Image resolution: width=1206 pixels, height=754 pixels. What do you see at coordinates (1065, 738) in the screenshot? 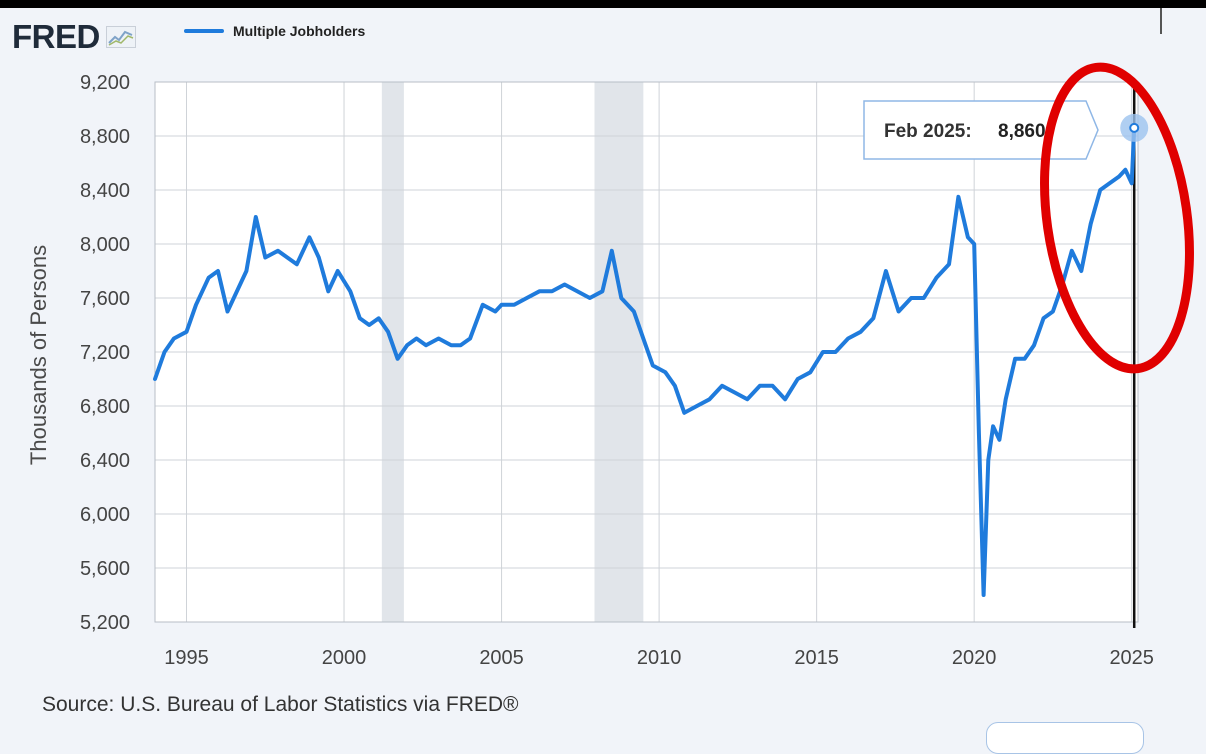
I see `download-button` at bounding box center [1065, 738].